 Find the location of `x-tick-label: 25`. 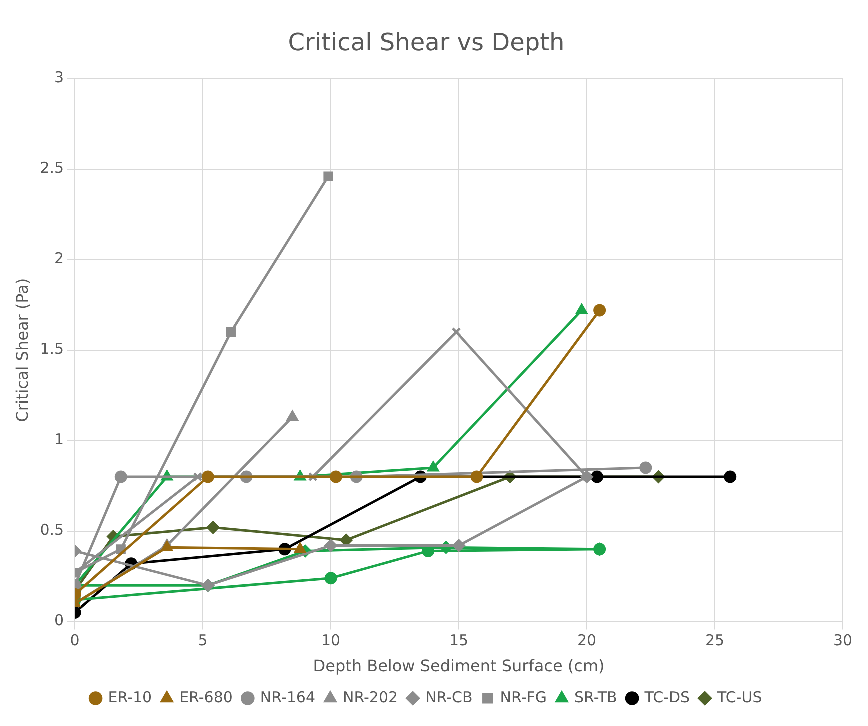

x-tick-label: 25 is located at coordinates (715, 641).